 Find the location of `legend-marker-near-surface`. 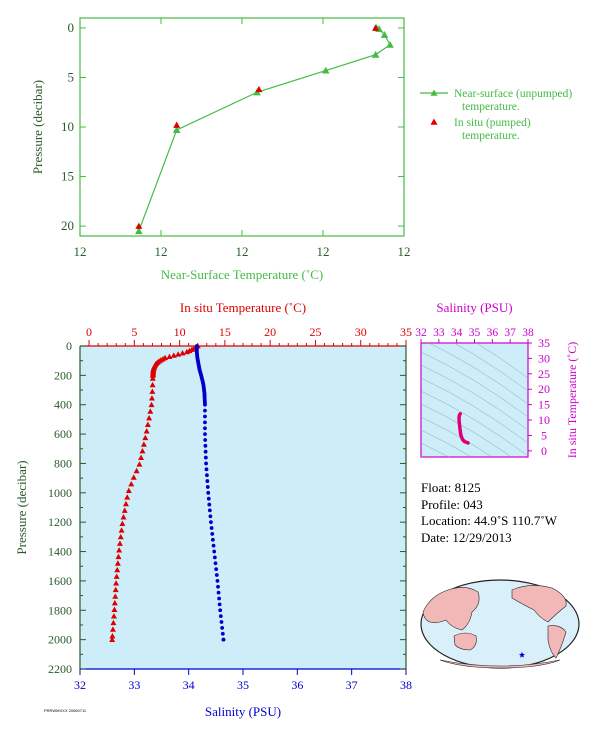

legend-marker-near-surface is located at coordinates (434, 92).